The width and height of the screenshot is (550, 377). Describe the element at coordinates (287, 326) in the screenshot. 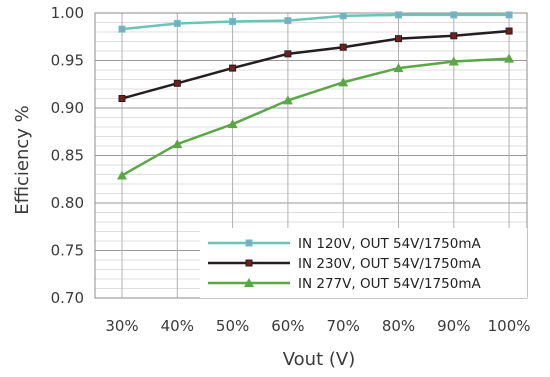

I see `x-tick-label: 60%` at that location.